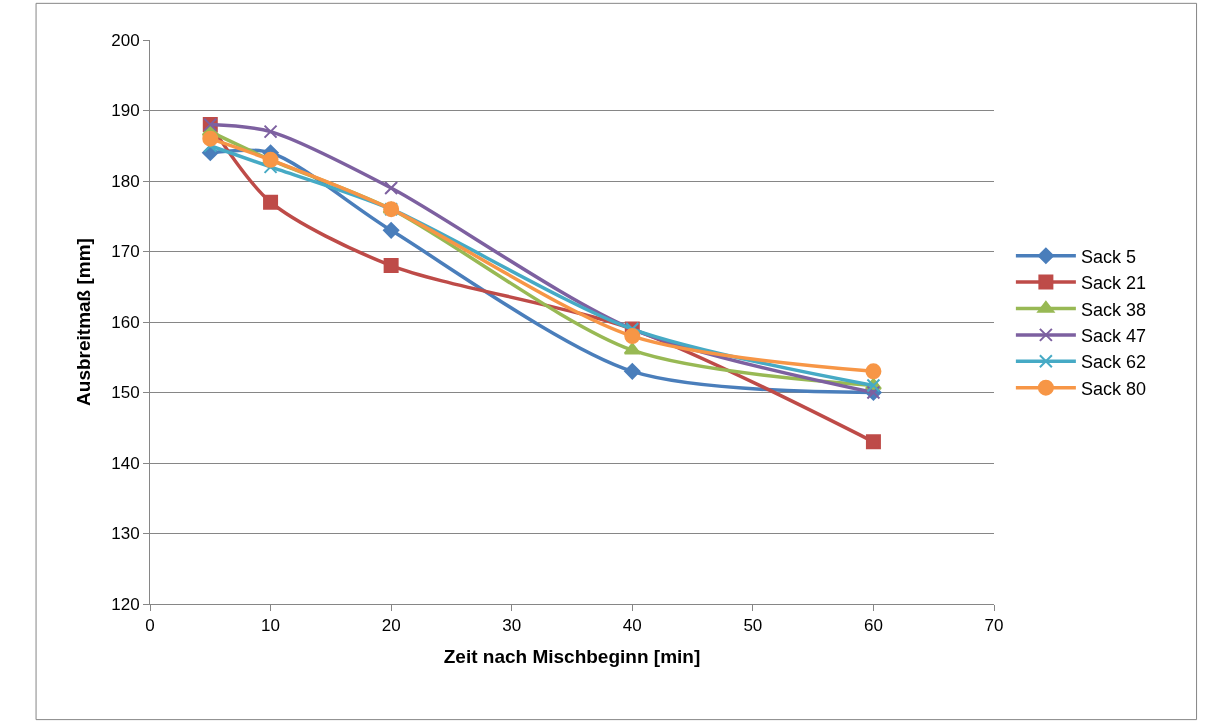 The width and height of the screenshot is (1209, 722). I want to click on legend-label: Sack 47, so click(1113, 335).